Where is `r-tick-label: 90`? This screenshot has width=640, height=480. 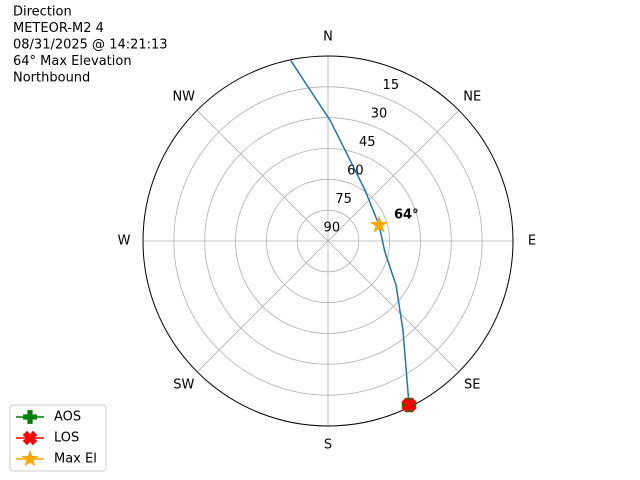 r-tick-label: 90 is located at coordinates (332, 227).